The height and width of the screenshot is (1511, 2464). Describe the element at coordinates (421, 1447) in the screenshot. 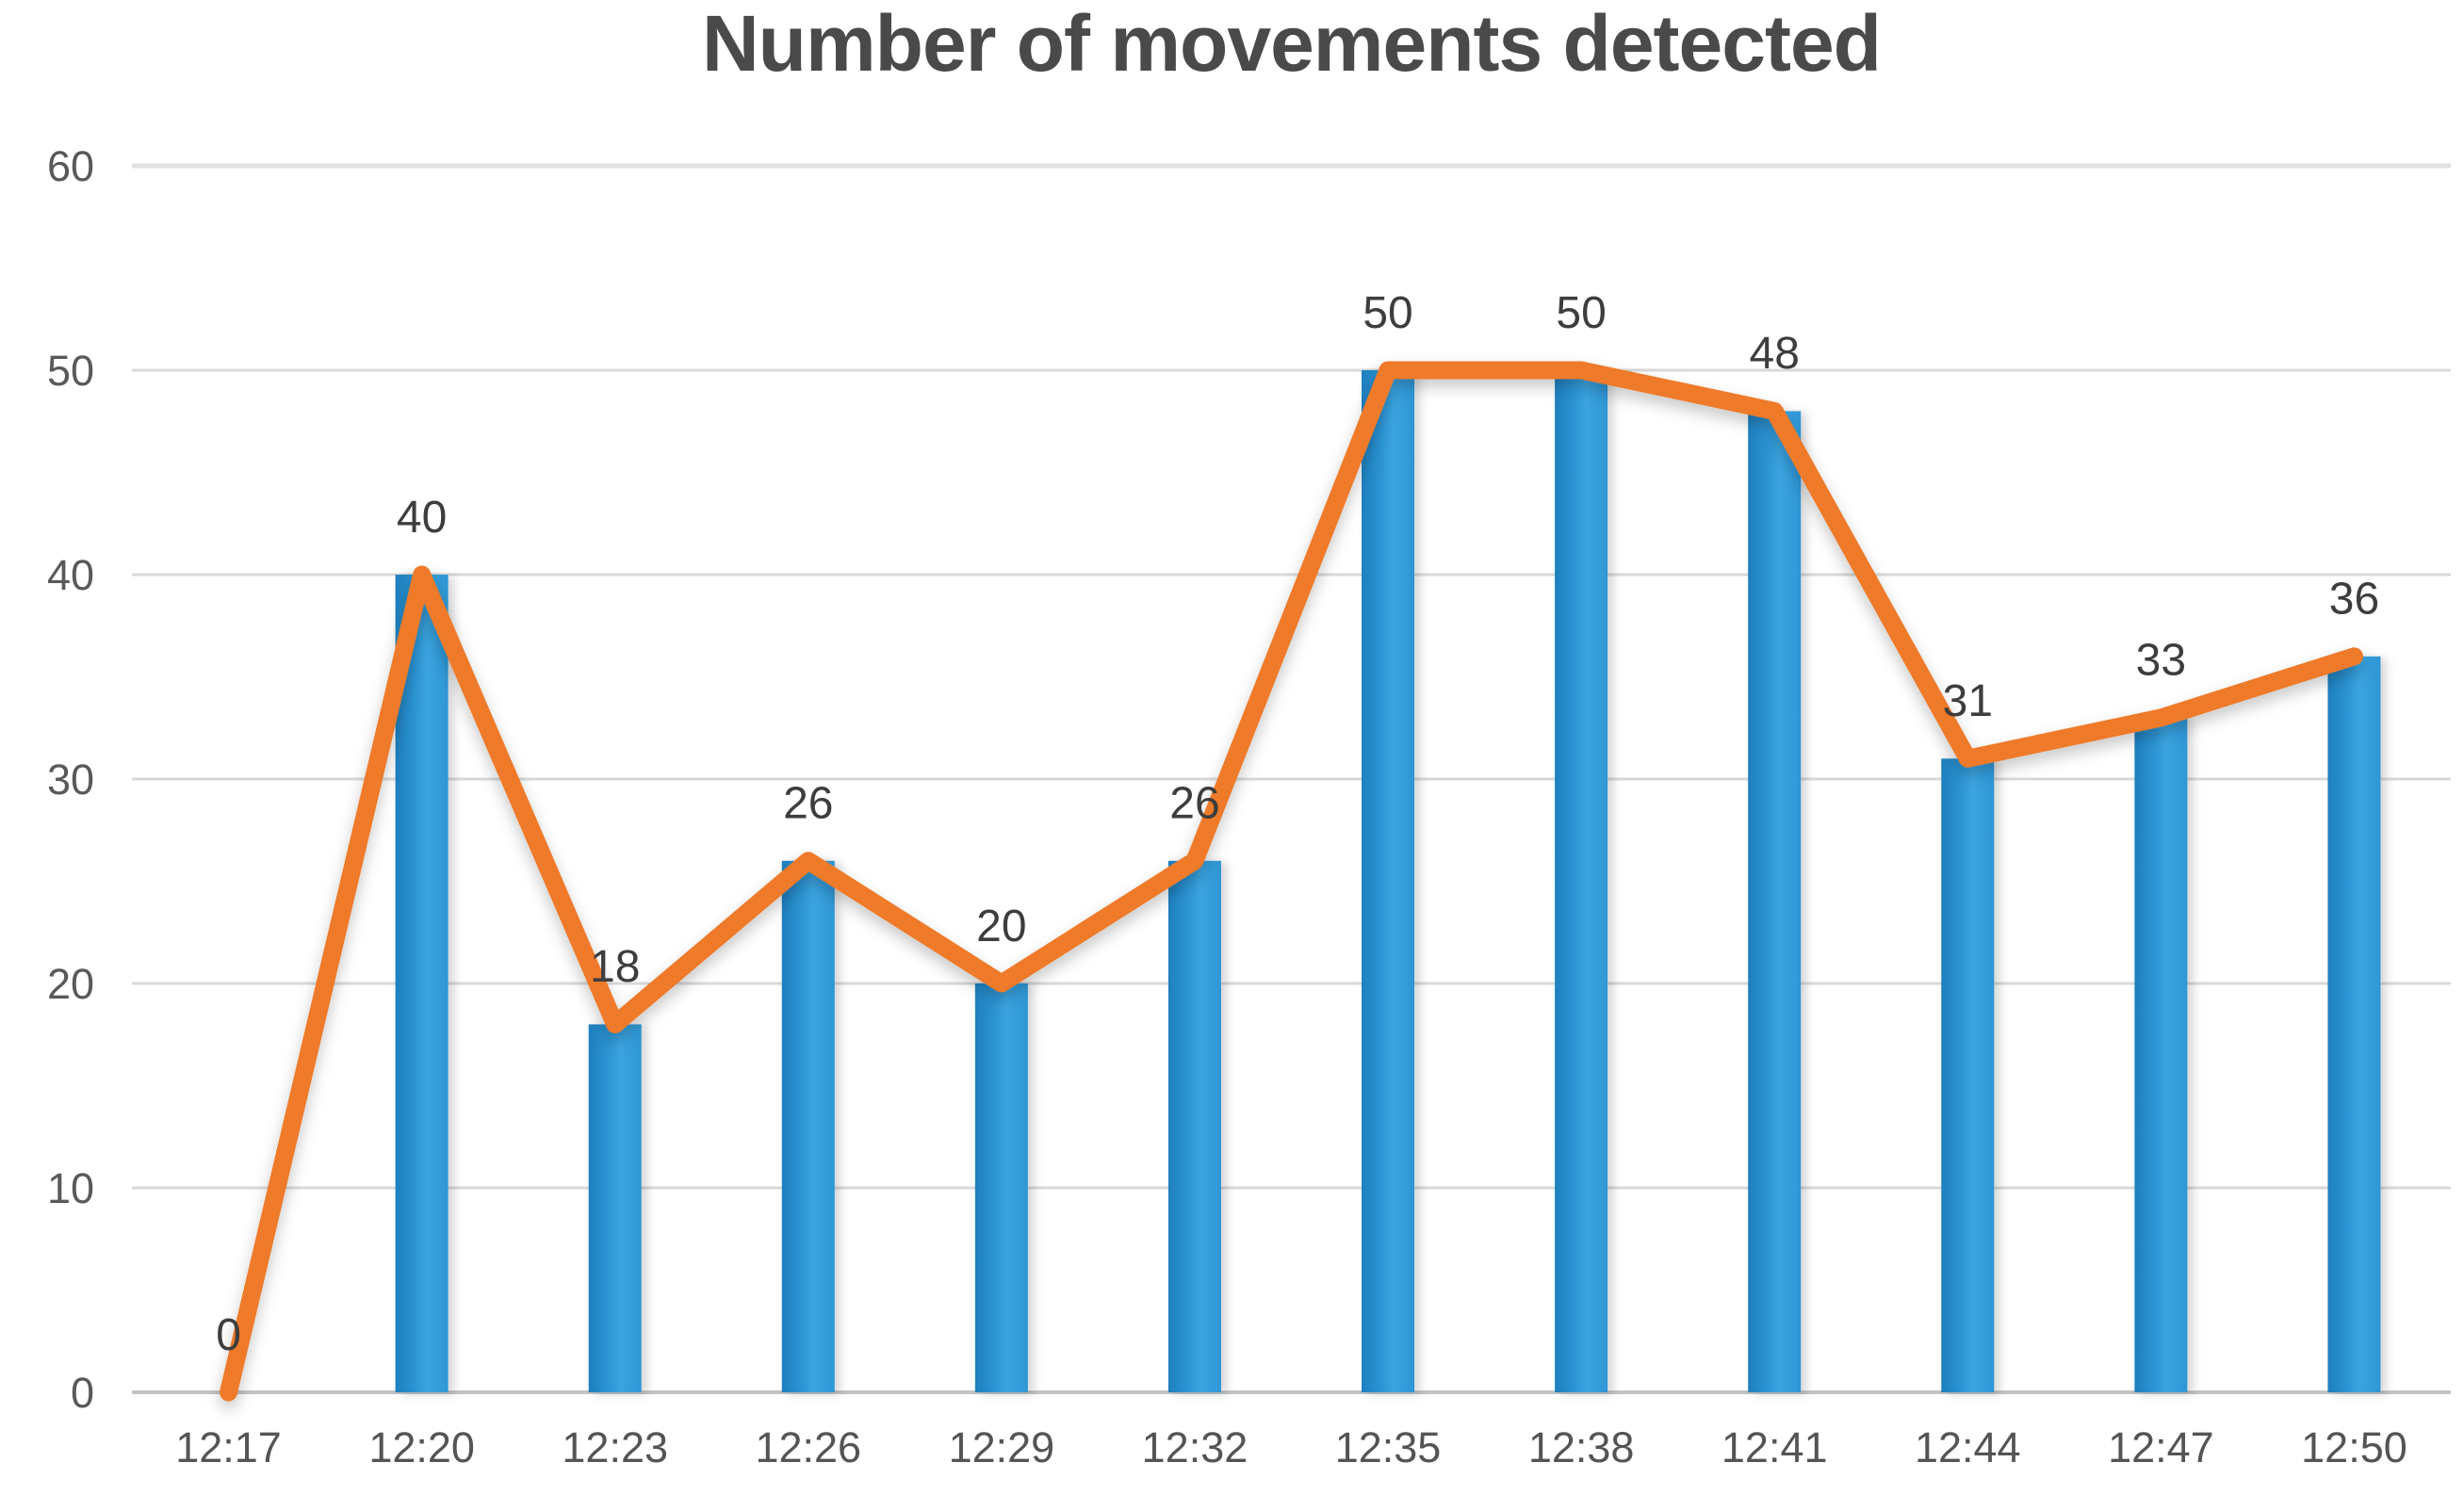

I see `x-tick-label-12-20: 12:20` at that location.